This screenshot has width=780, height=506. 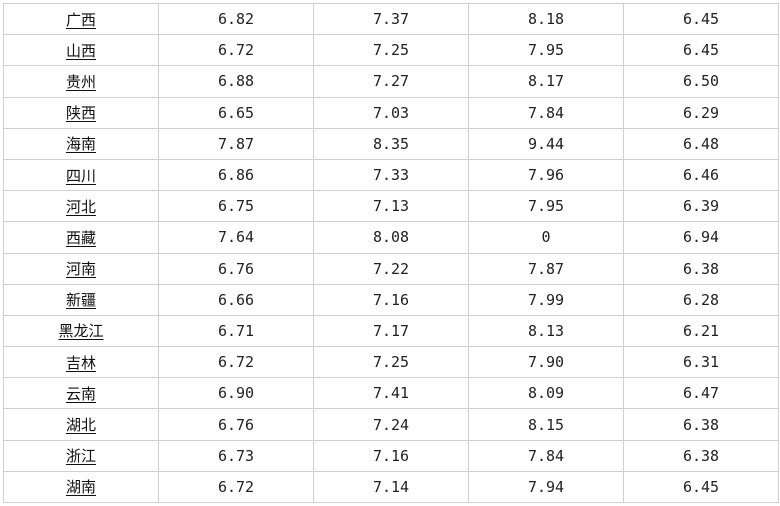 I want to click on price-cell: 6.90, so click(x=236, y=393).